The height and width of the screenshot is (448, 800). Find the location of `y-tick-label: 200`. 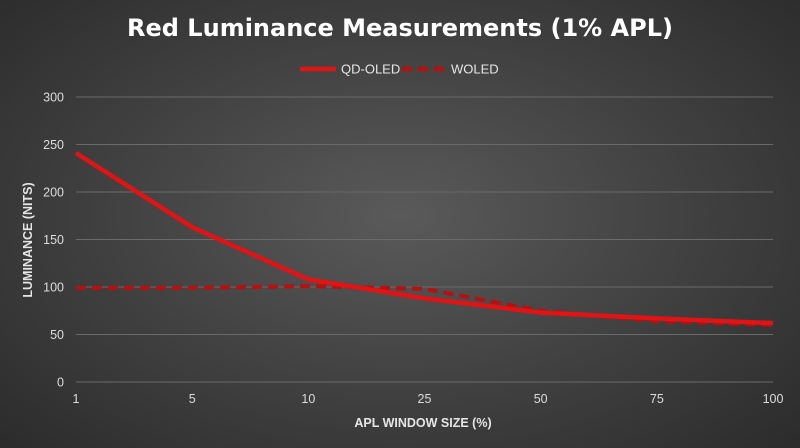

y-tick-label: 200 is located at coordinates (53, 193).